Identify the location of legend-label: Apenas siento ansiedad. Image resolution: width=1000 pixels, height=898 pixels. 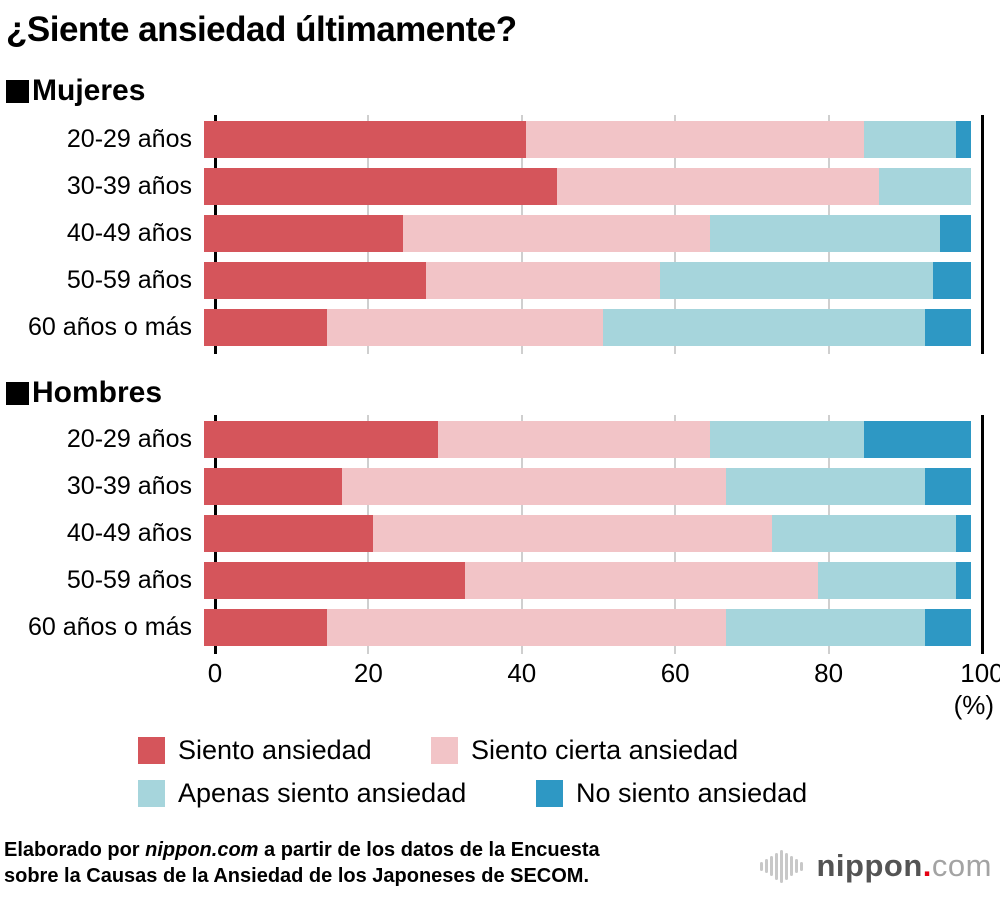
(322, 793).